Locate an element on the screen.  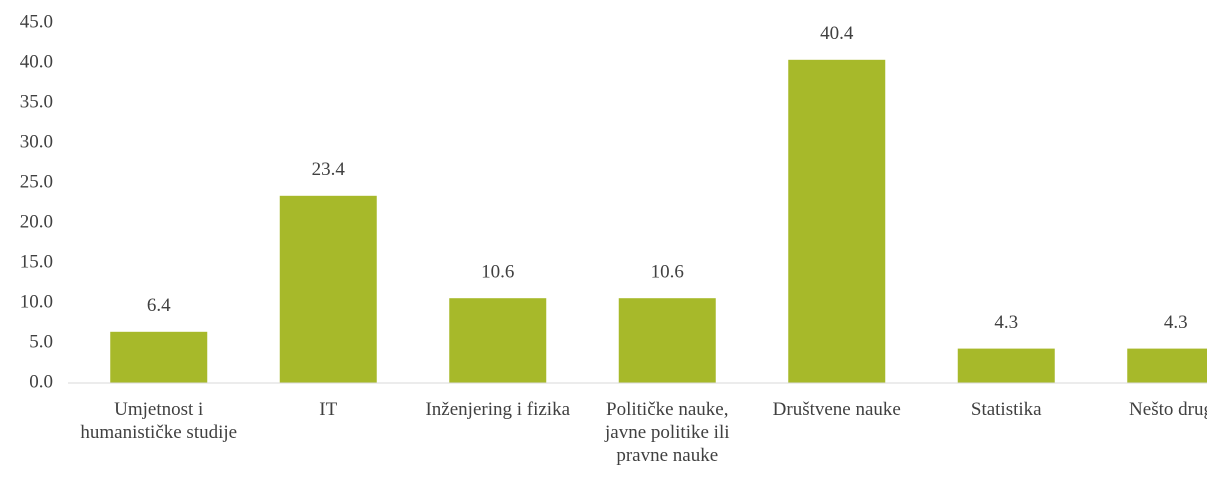
x-tick-label-box: Inženjering i fizika is located at coordinates (498, 409).